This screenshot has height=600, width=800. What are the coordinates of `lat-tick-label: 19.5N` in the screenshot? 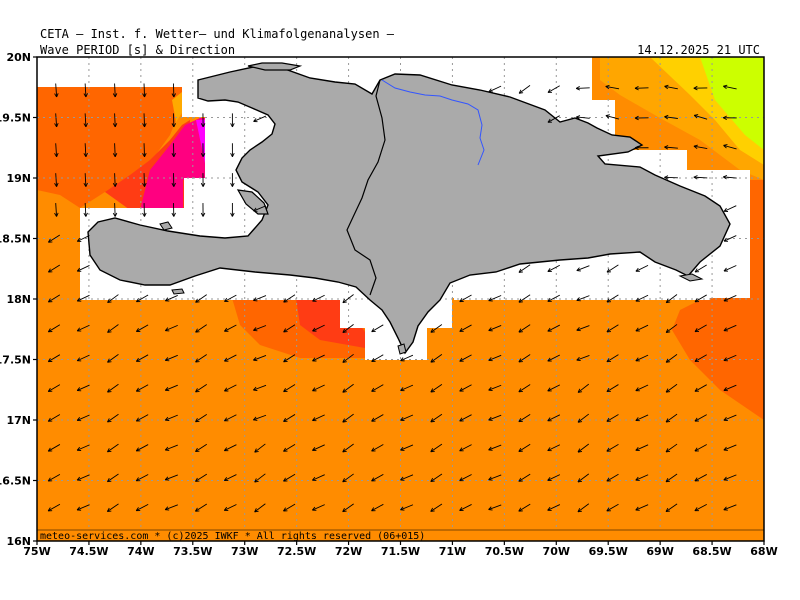 It's located at (15, 118).